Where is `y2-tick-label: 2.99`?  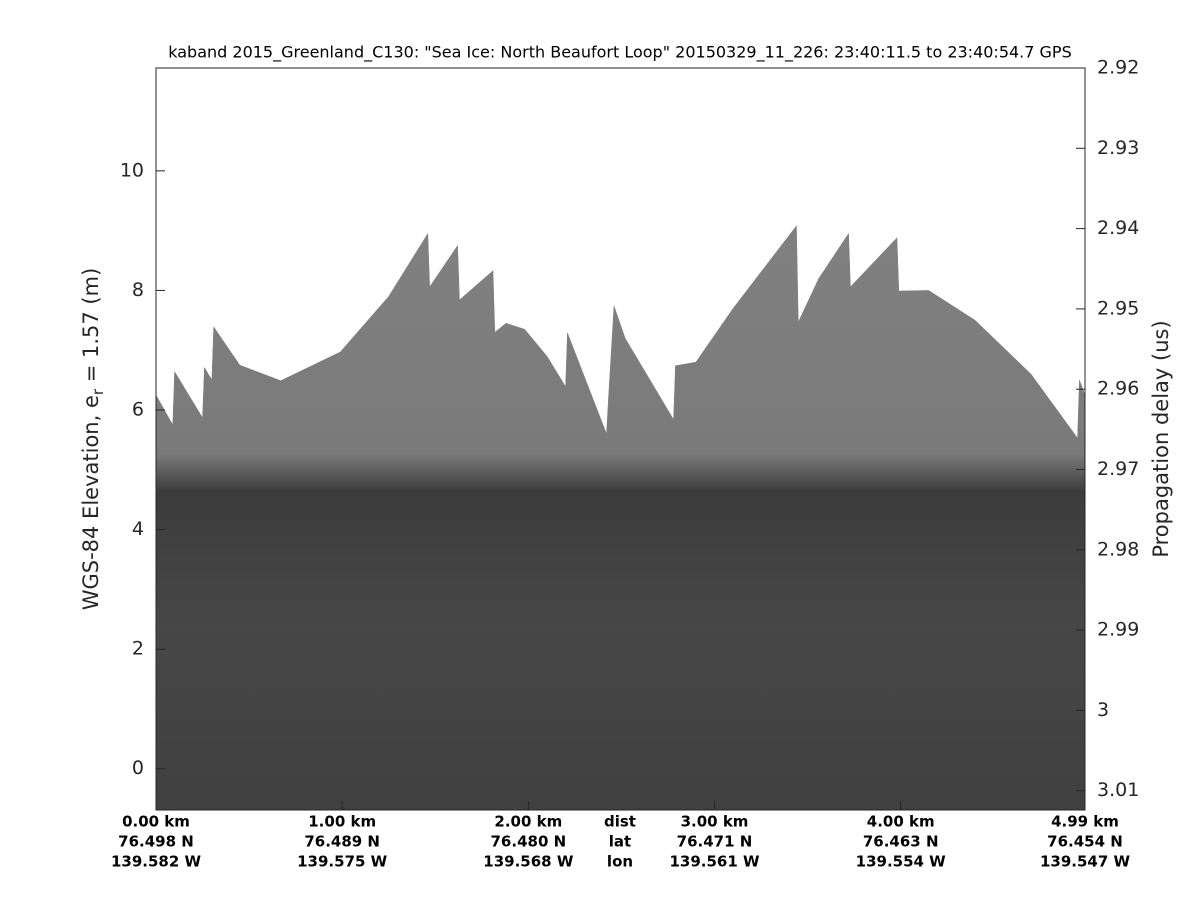
y2-tick-label: 2.99 is located at coordinates (1118, 630).